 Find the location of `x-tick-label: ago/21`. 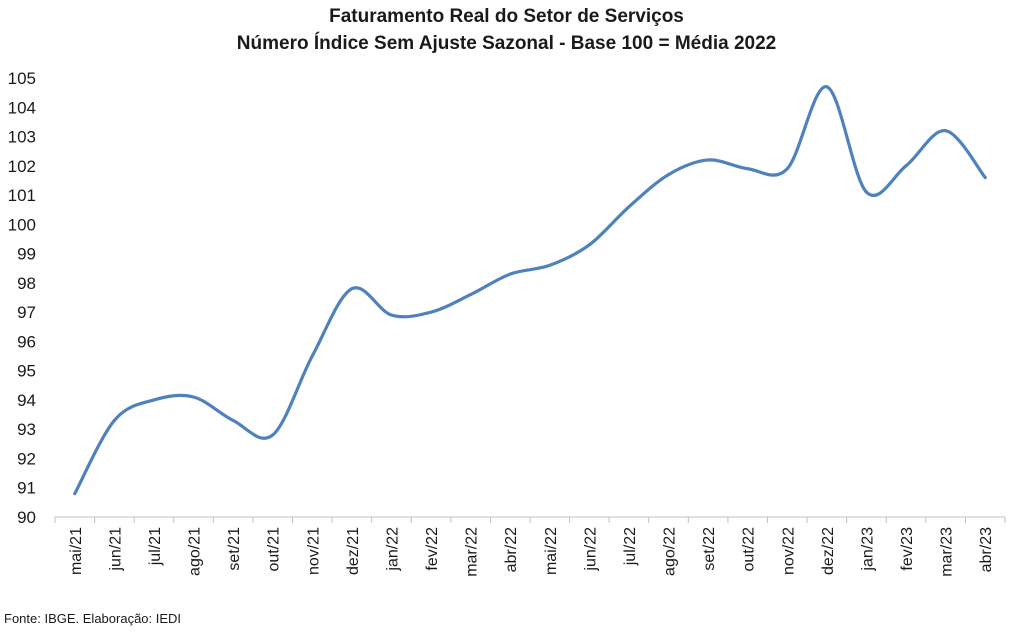

x-tick-label: ago/21 is located at coordinates (195, 551).